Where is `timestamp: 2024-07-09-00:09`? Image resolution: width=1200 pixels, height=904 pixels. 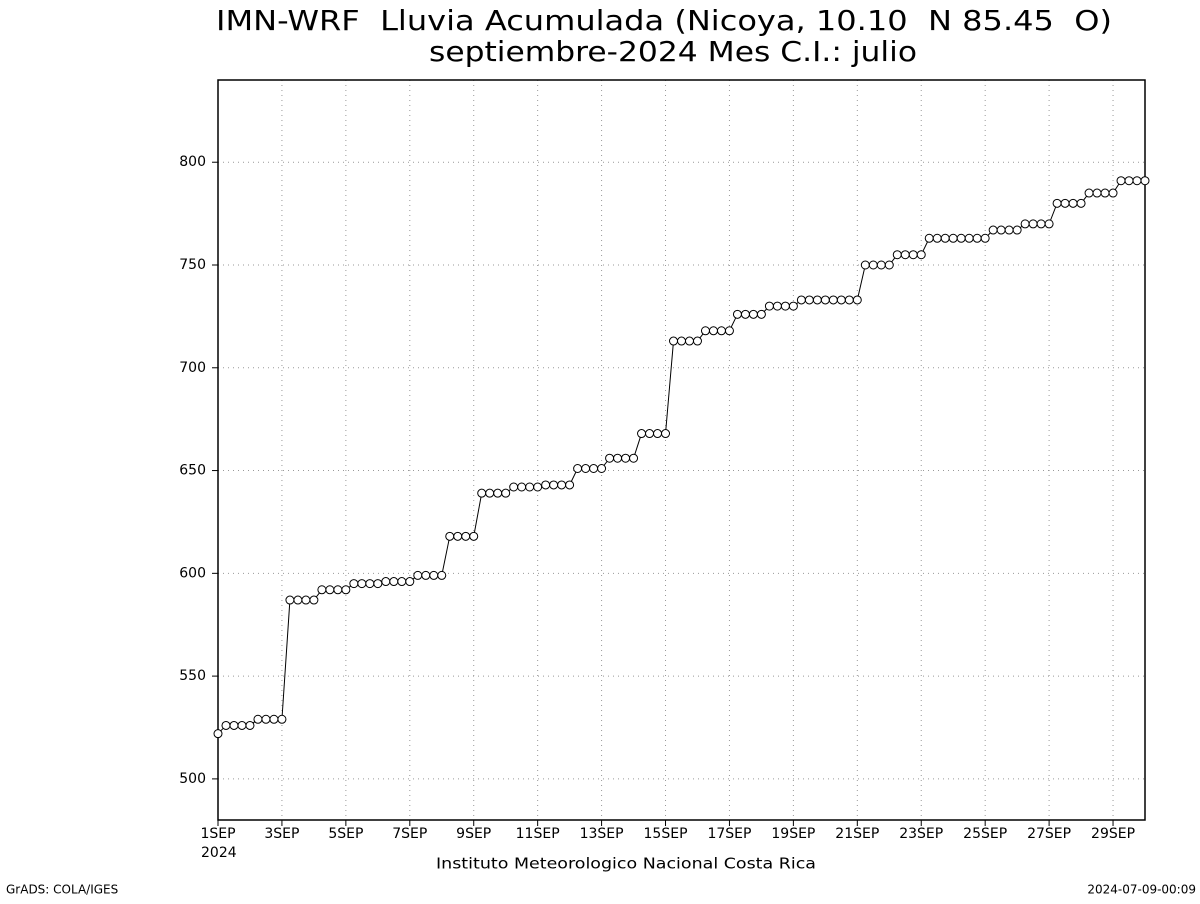 timestamp: 2024-07-09-00:09 is located at coordinates (1141, 890).